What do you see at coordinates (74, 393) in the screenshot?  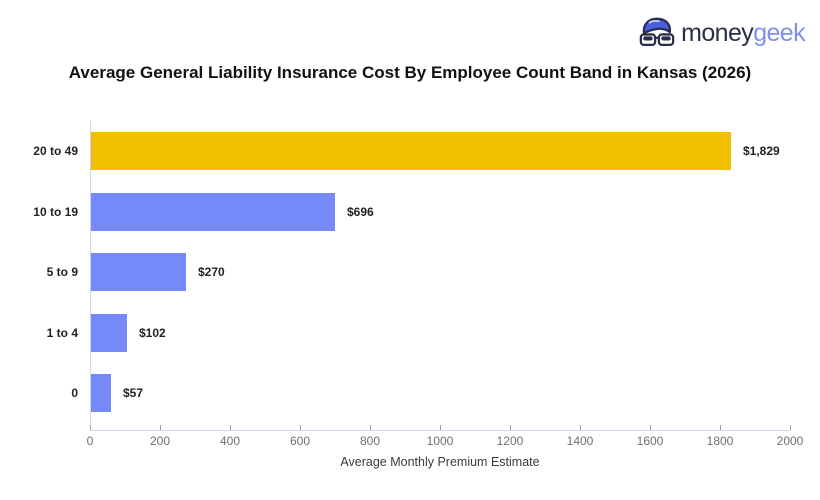 I see `category-label: 0` at bounding box center [74, 393].